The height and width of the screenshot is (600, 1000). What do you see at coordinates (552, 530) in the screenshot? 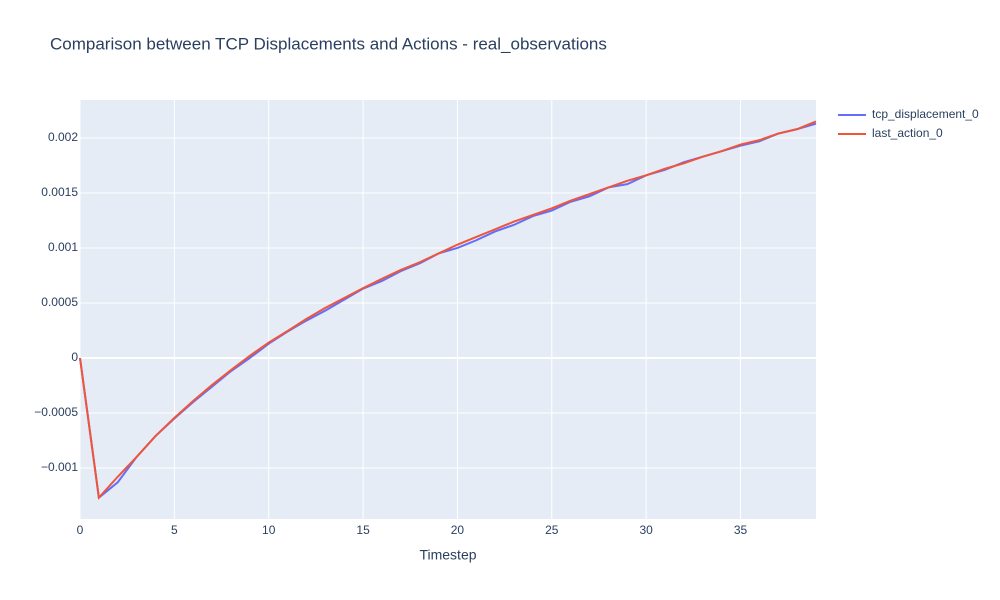
I see `x-tick-label: 25` at bounding box center [552, 530].